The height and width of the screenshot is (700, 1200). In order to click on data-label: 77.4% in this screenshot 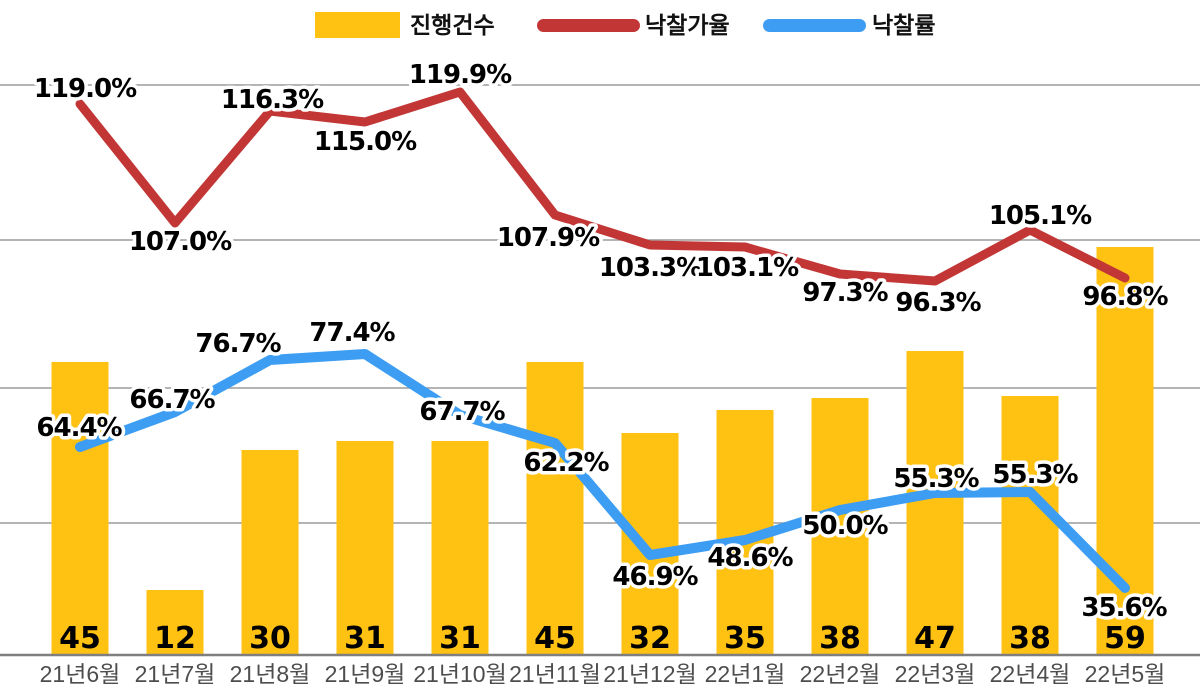, I will do `click(352, 333)`.